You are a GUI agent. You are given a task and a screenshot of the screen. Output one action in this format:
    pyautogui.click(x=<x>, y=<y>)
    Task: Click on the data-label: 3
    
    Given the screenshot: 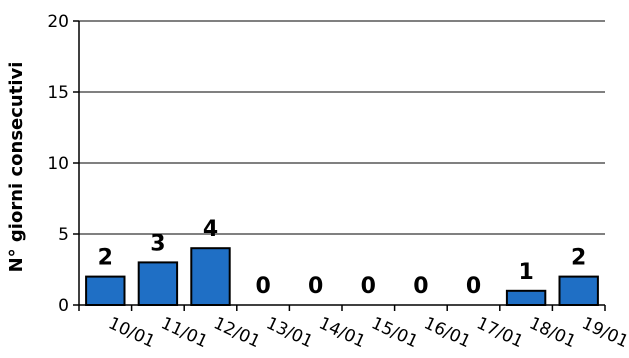 What is the action you would take?
    pyautogui.click(x=157, y=243)
    